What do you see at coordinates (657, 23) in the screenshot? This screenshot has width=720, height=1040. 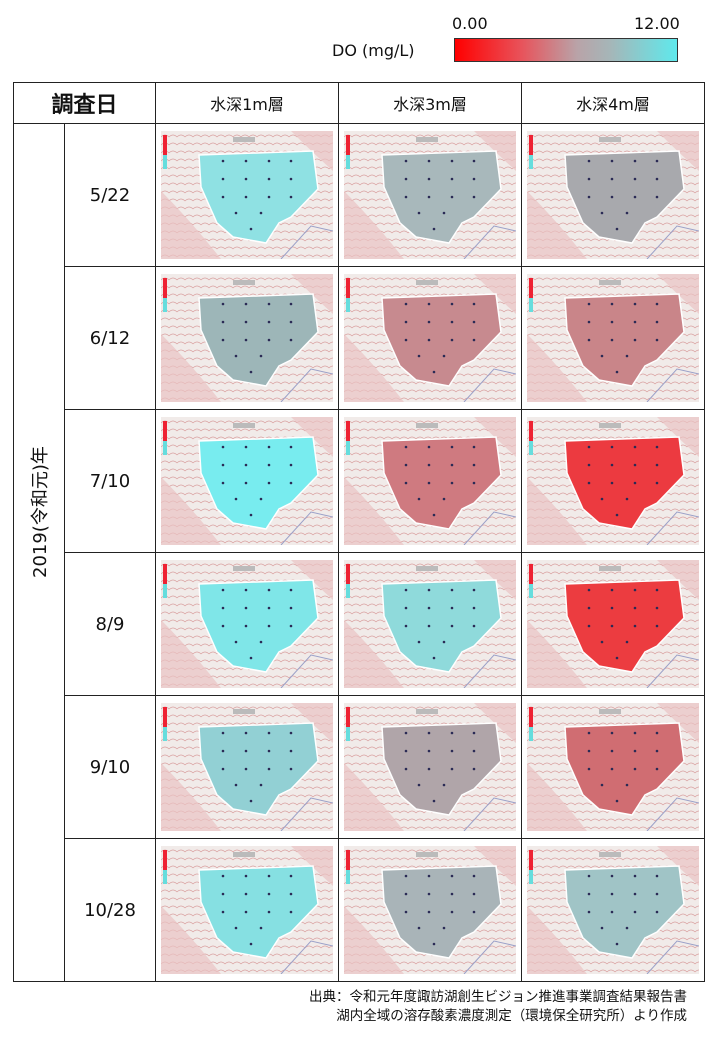 I see `legend-max-value: 12.00` at bounding box center [657, 23].